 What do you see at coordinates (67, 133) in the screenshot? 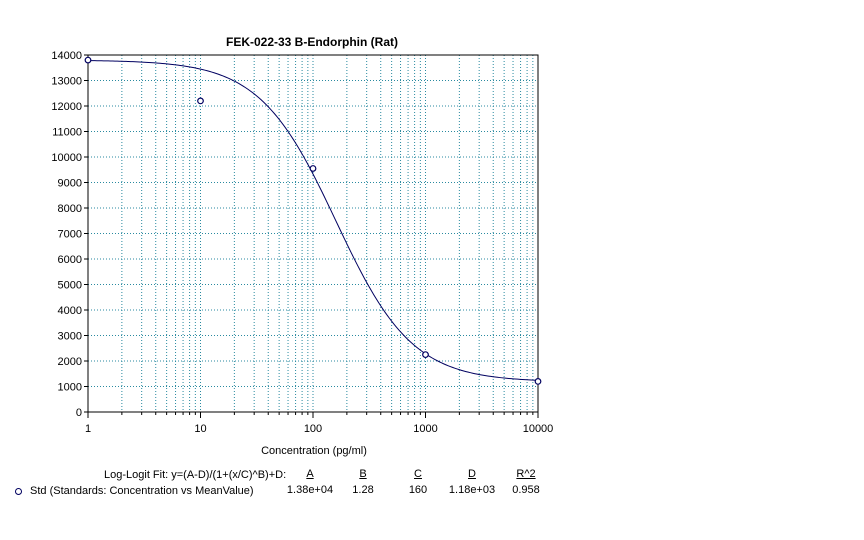
I see `y-tick-label: 11000` at bounding box center [67, 133].